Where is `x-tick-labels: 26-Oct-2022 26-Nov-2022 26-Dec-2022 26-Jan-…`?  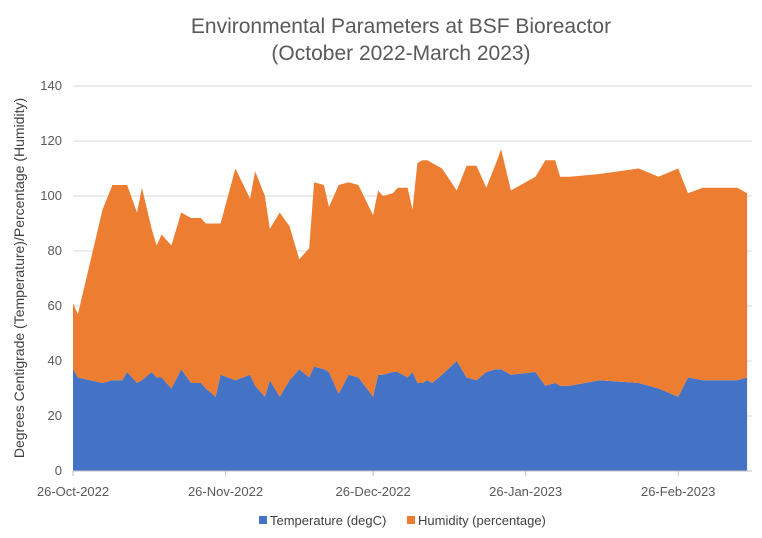 x-tick-labels: 26-Oct-2022 26-Nov-2022 26-Dec-2022 26-Jan-… is located at coordinates (376, 491).